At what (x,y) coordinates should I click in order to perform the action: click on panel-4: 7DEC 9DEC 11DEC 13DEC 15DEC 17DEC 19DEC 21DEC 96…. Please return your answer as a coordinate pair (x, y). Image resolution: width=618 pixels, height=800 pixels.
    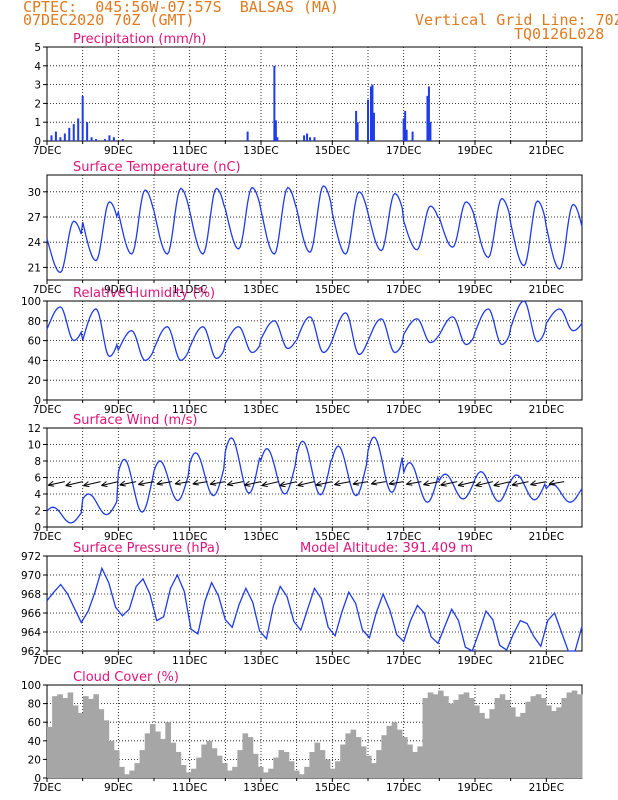
    Looking at the image, I should click on (302, 604).